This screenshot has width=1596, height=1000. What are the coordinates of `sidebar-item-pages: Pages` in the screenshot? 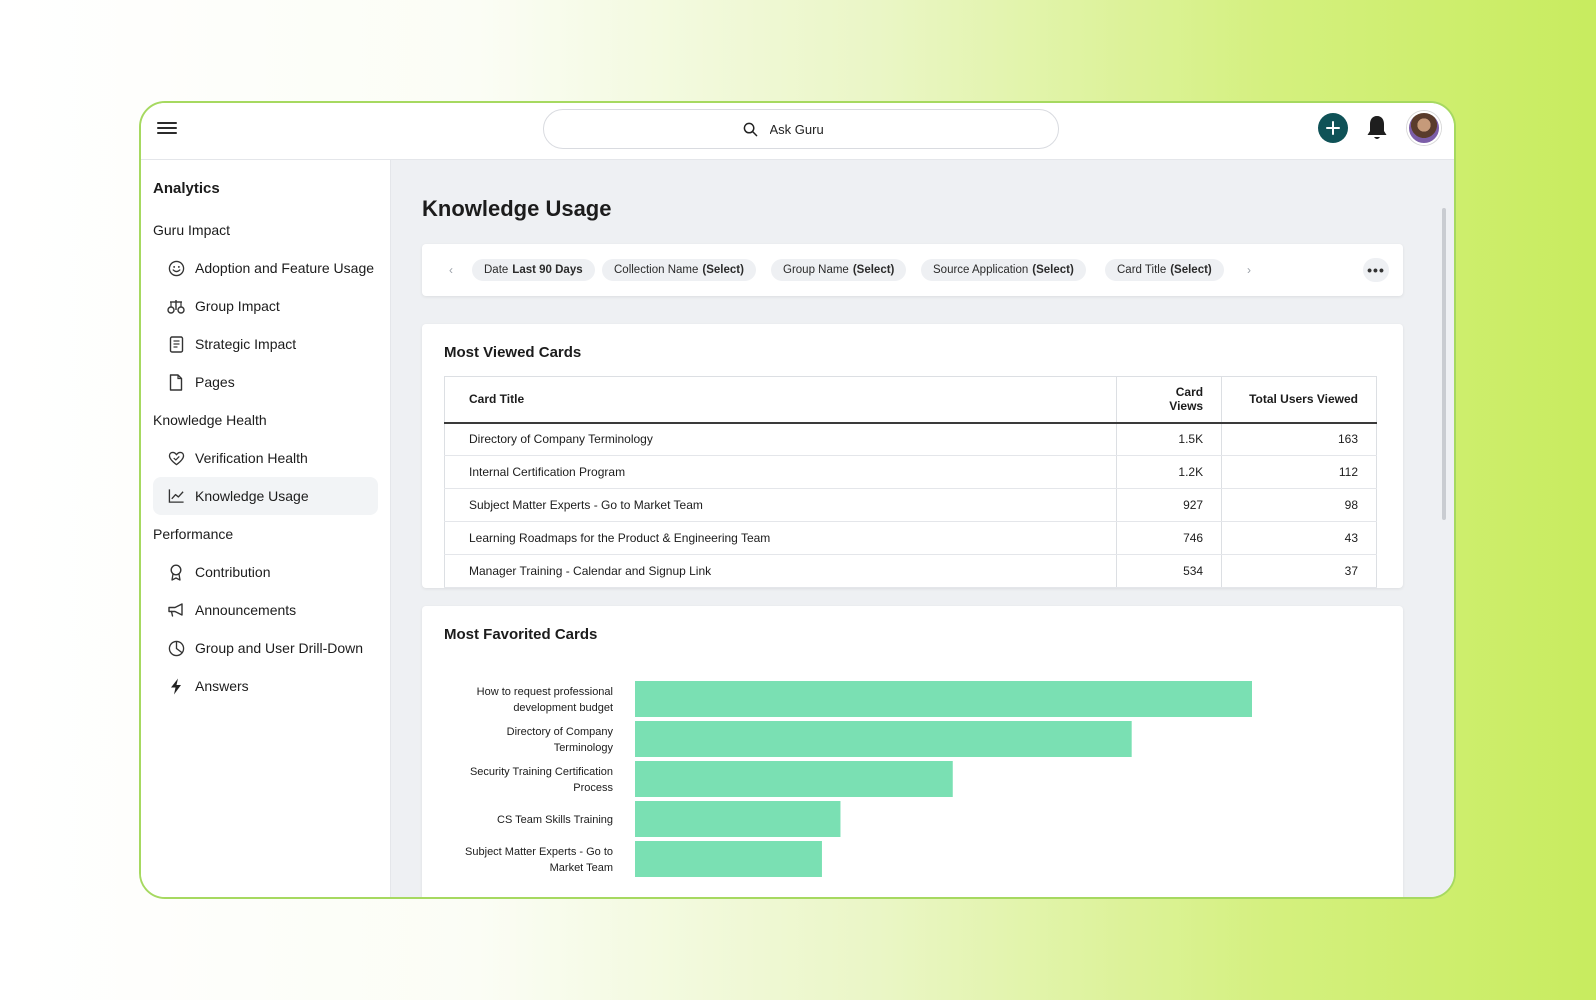 It's located at (265, 382).